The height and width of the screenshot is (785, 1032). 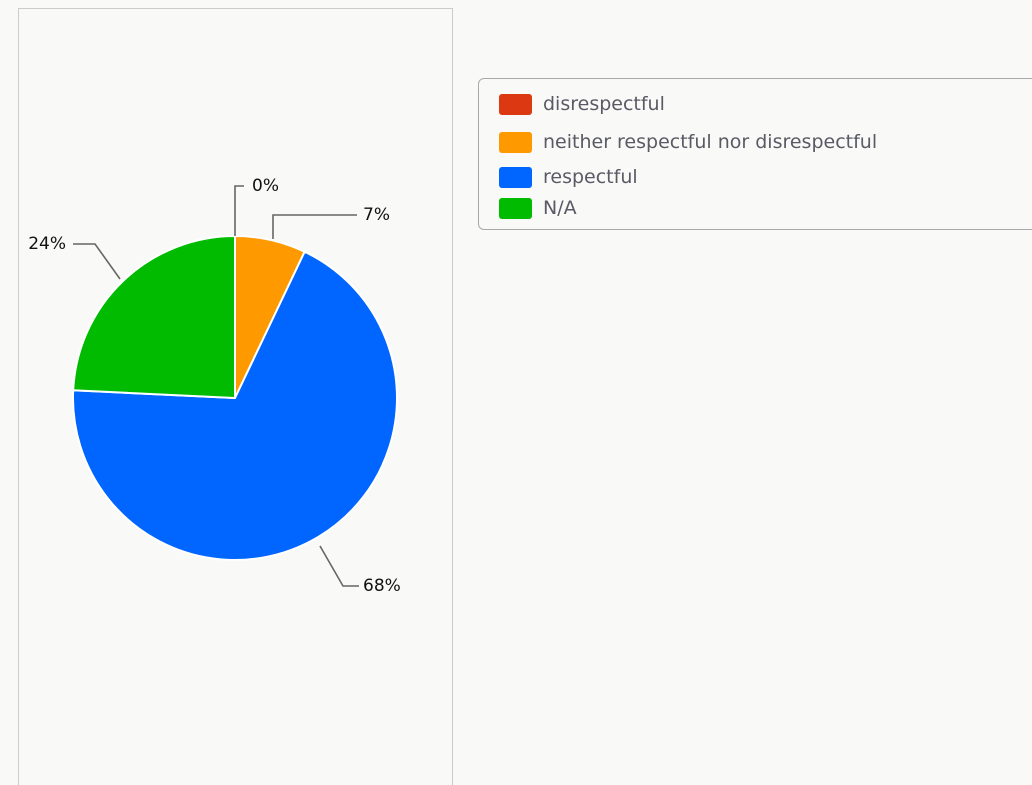 What do you see at coordinates (604, 104) in the screenshot?
I see `legend-label: disrespectful` at bounding box center [604, 104].